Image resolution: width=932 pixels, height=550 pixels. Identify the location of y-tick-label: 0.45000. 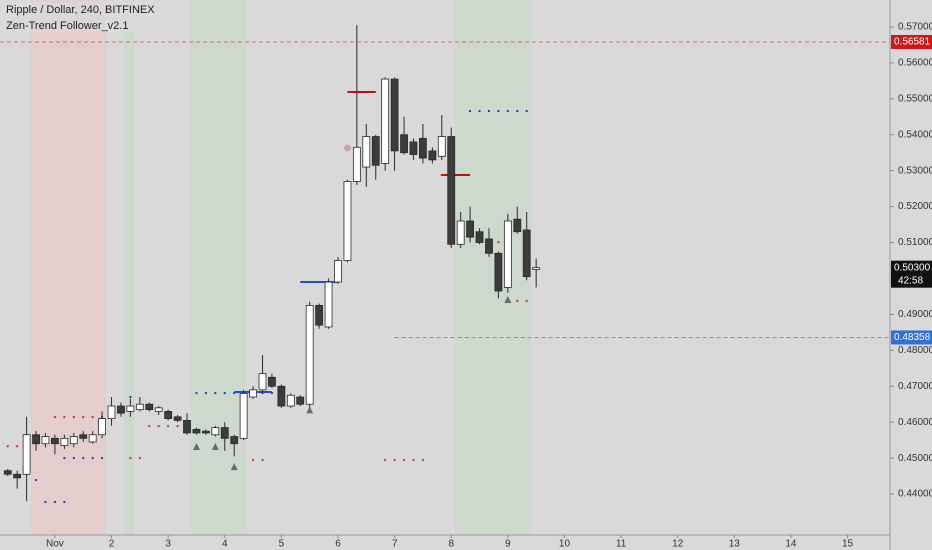
(915, 458).